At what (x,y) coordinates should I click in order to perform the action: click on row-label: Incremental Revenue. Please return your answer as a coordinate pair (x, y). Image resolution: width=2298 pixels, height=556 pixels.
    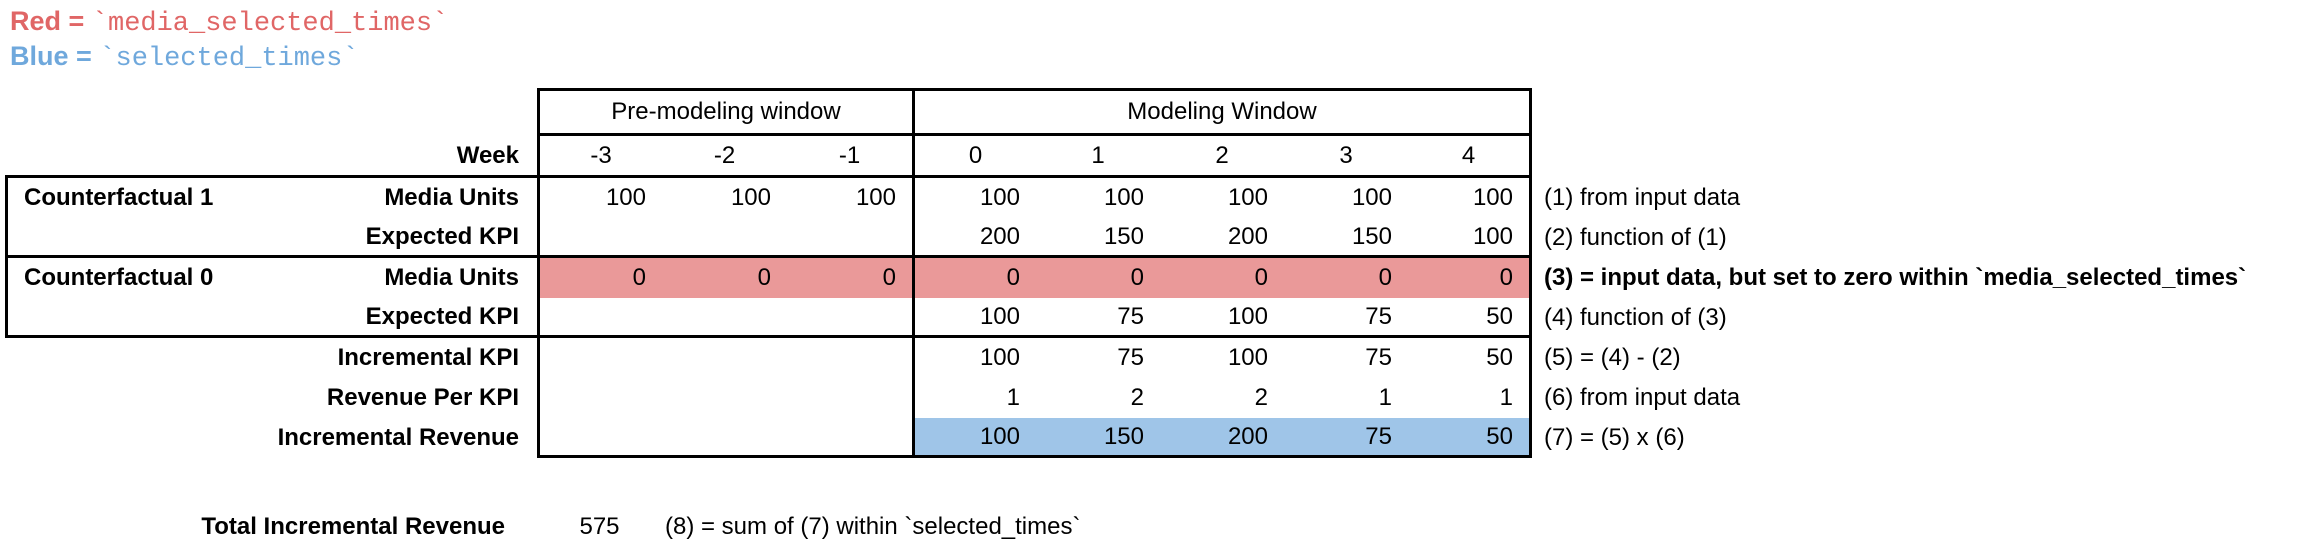
    Looking at the image, I should click on (398, 437).